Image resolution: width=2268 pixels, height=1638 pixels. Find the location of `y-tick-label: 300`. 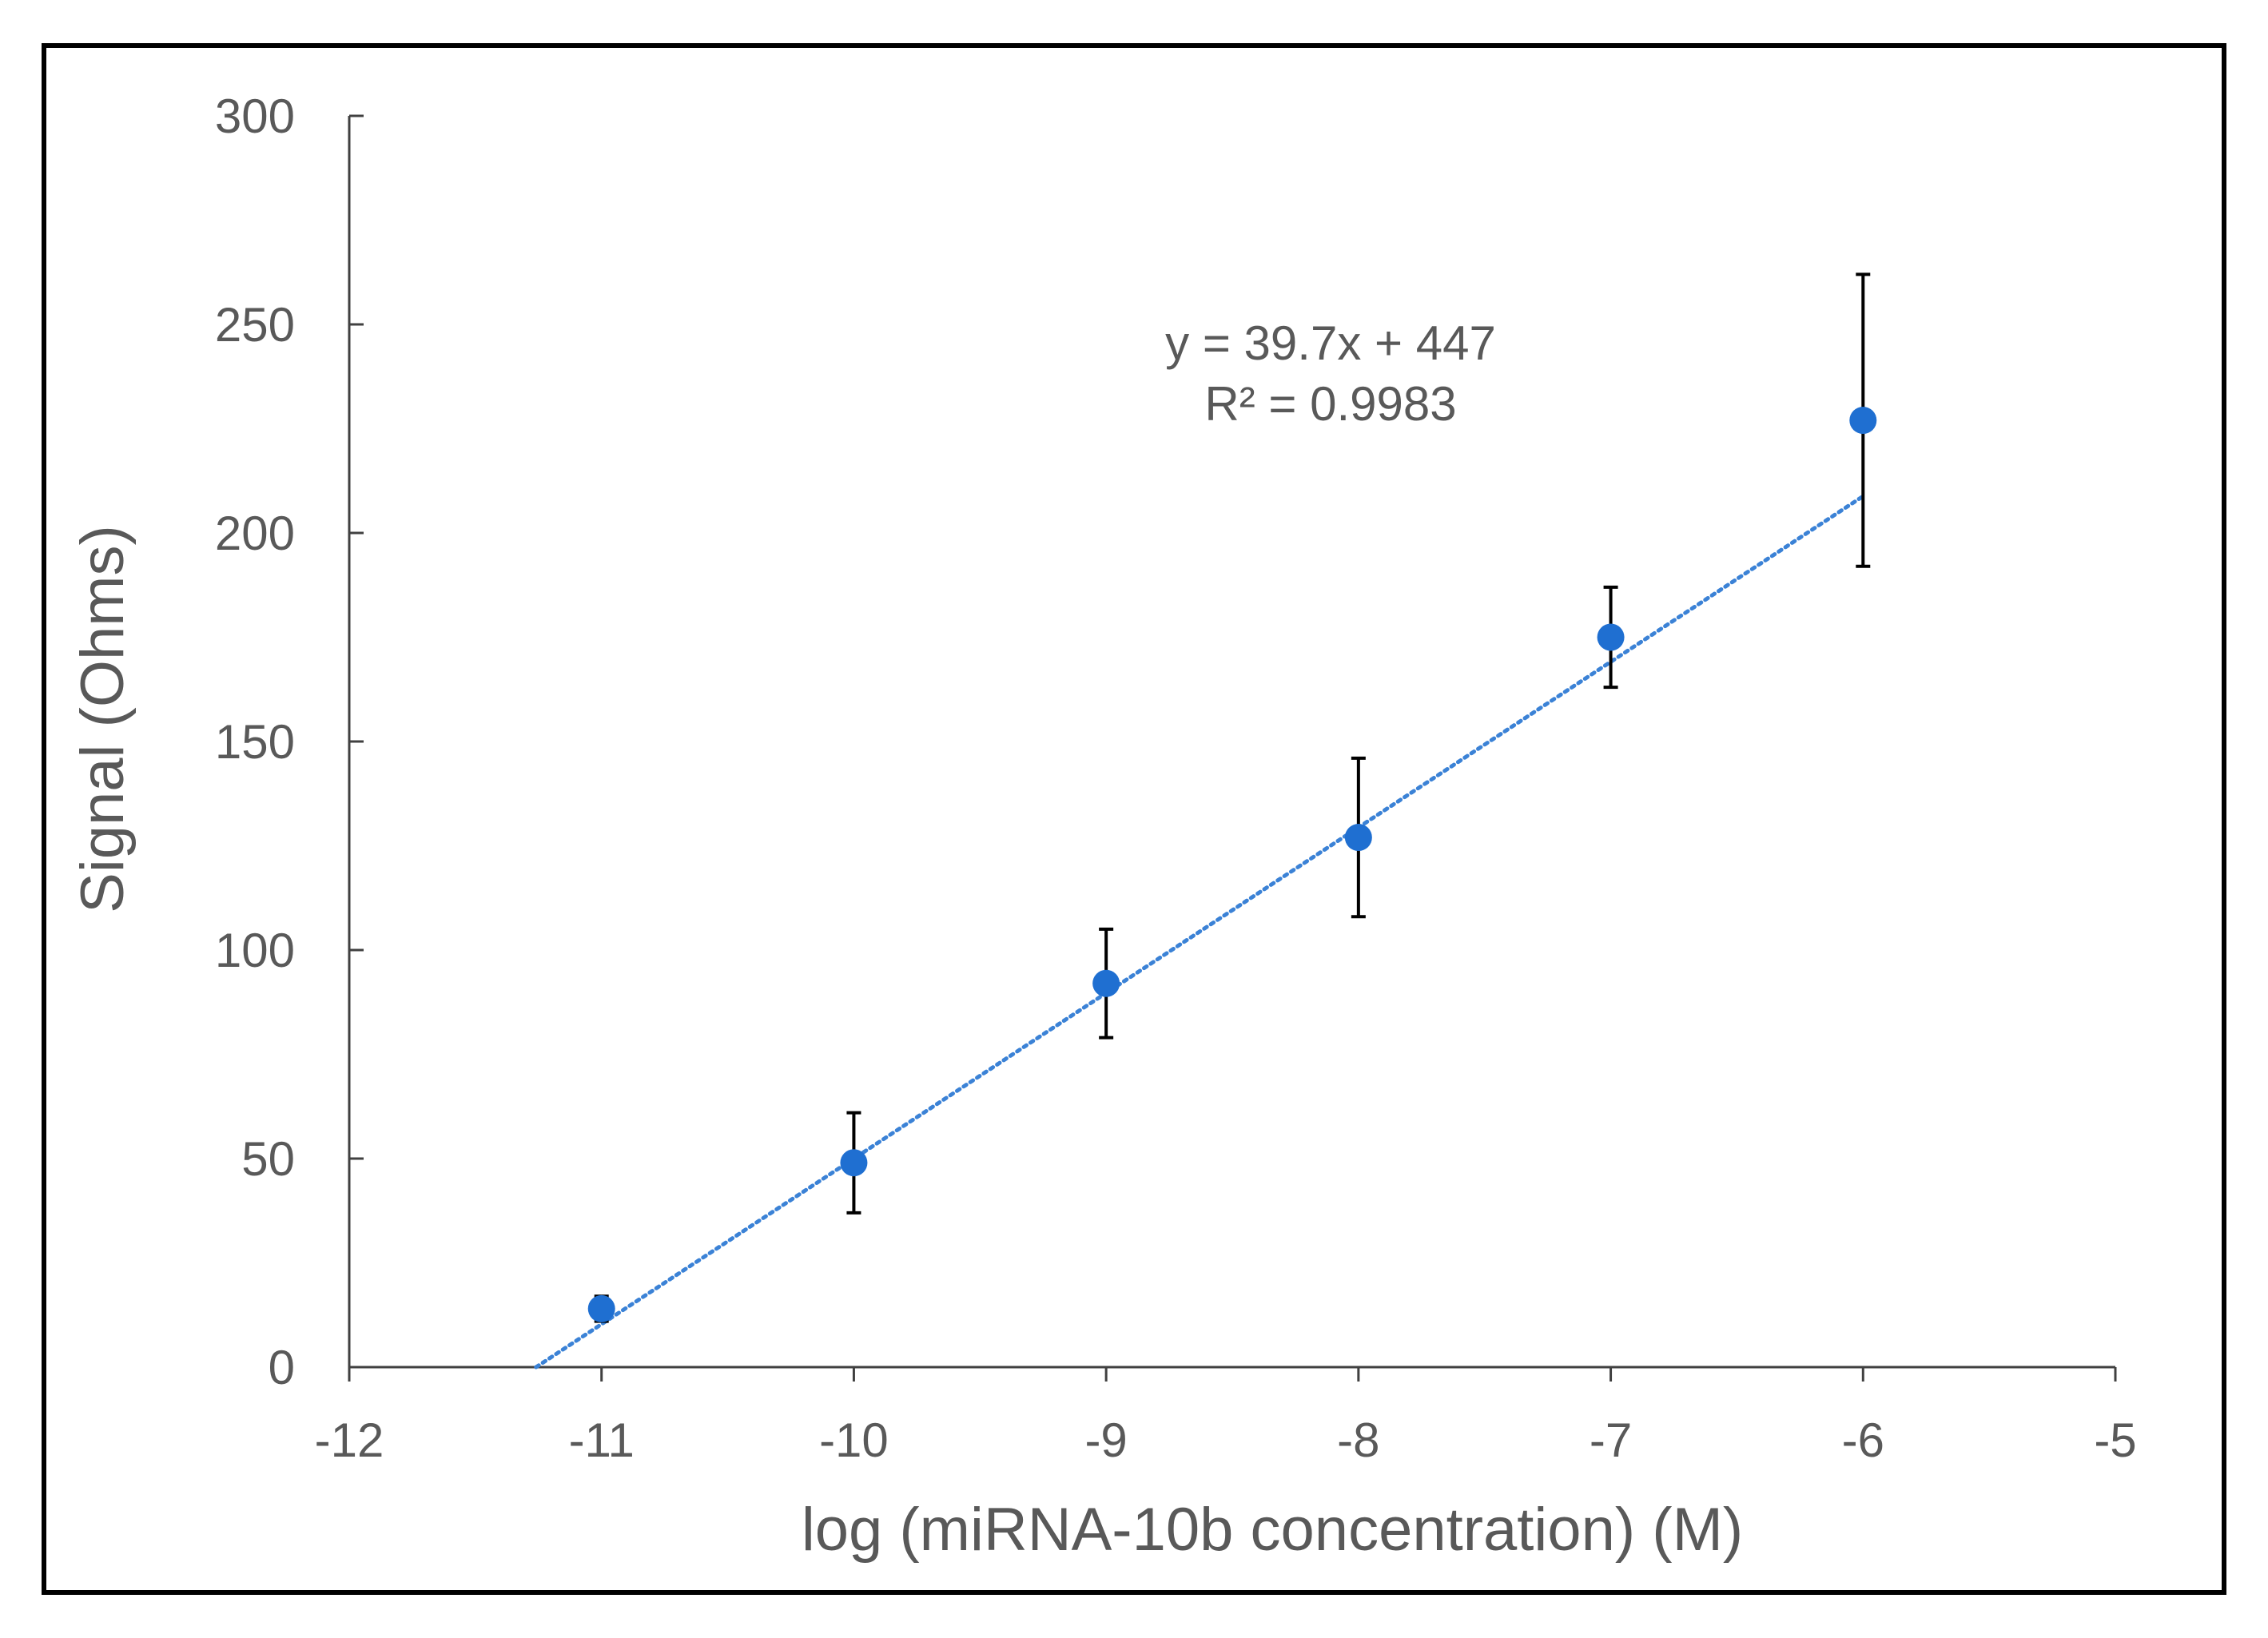

y-tick-label: 300 is located at coordinates (255, 116).